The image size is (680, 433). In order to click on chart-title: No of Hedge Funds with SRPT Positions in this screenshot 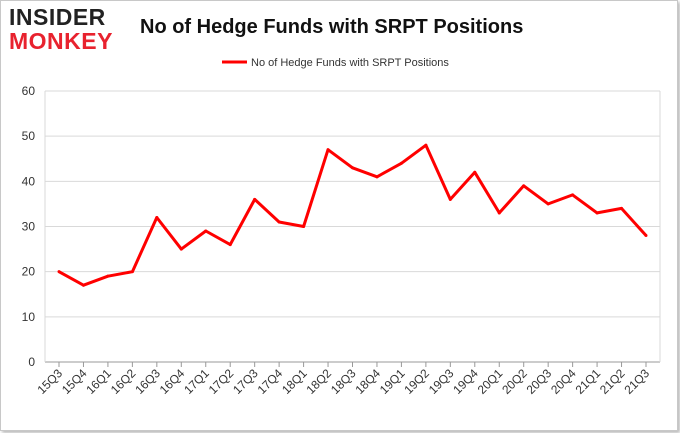, I will do `click(332, 27)`.